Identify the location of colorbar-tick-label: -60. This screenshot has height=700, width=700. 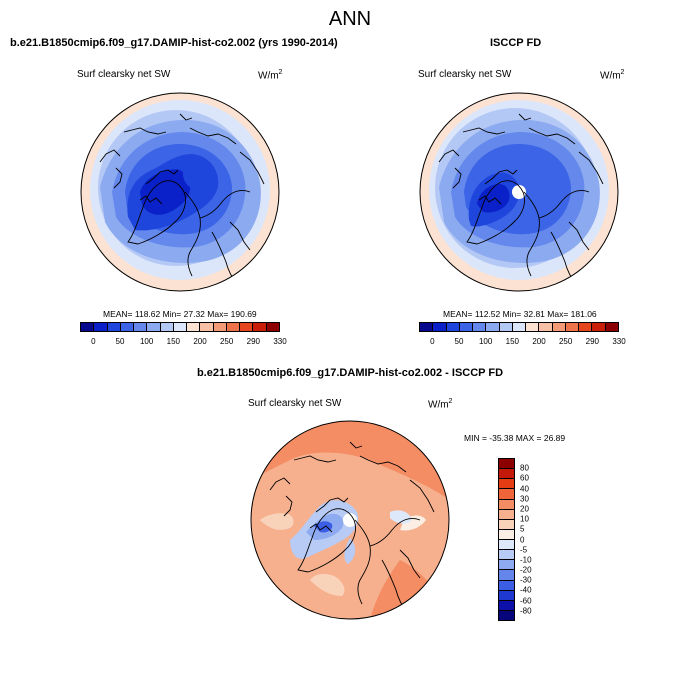
(526, 601).